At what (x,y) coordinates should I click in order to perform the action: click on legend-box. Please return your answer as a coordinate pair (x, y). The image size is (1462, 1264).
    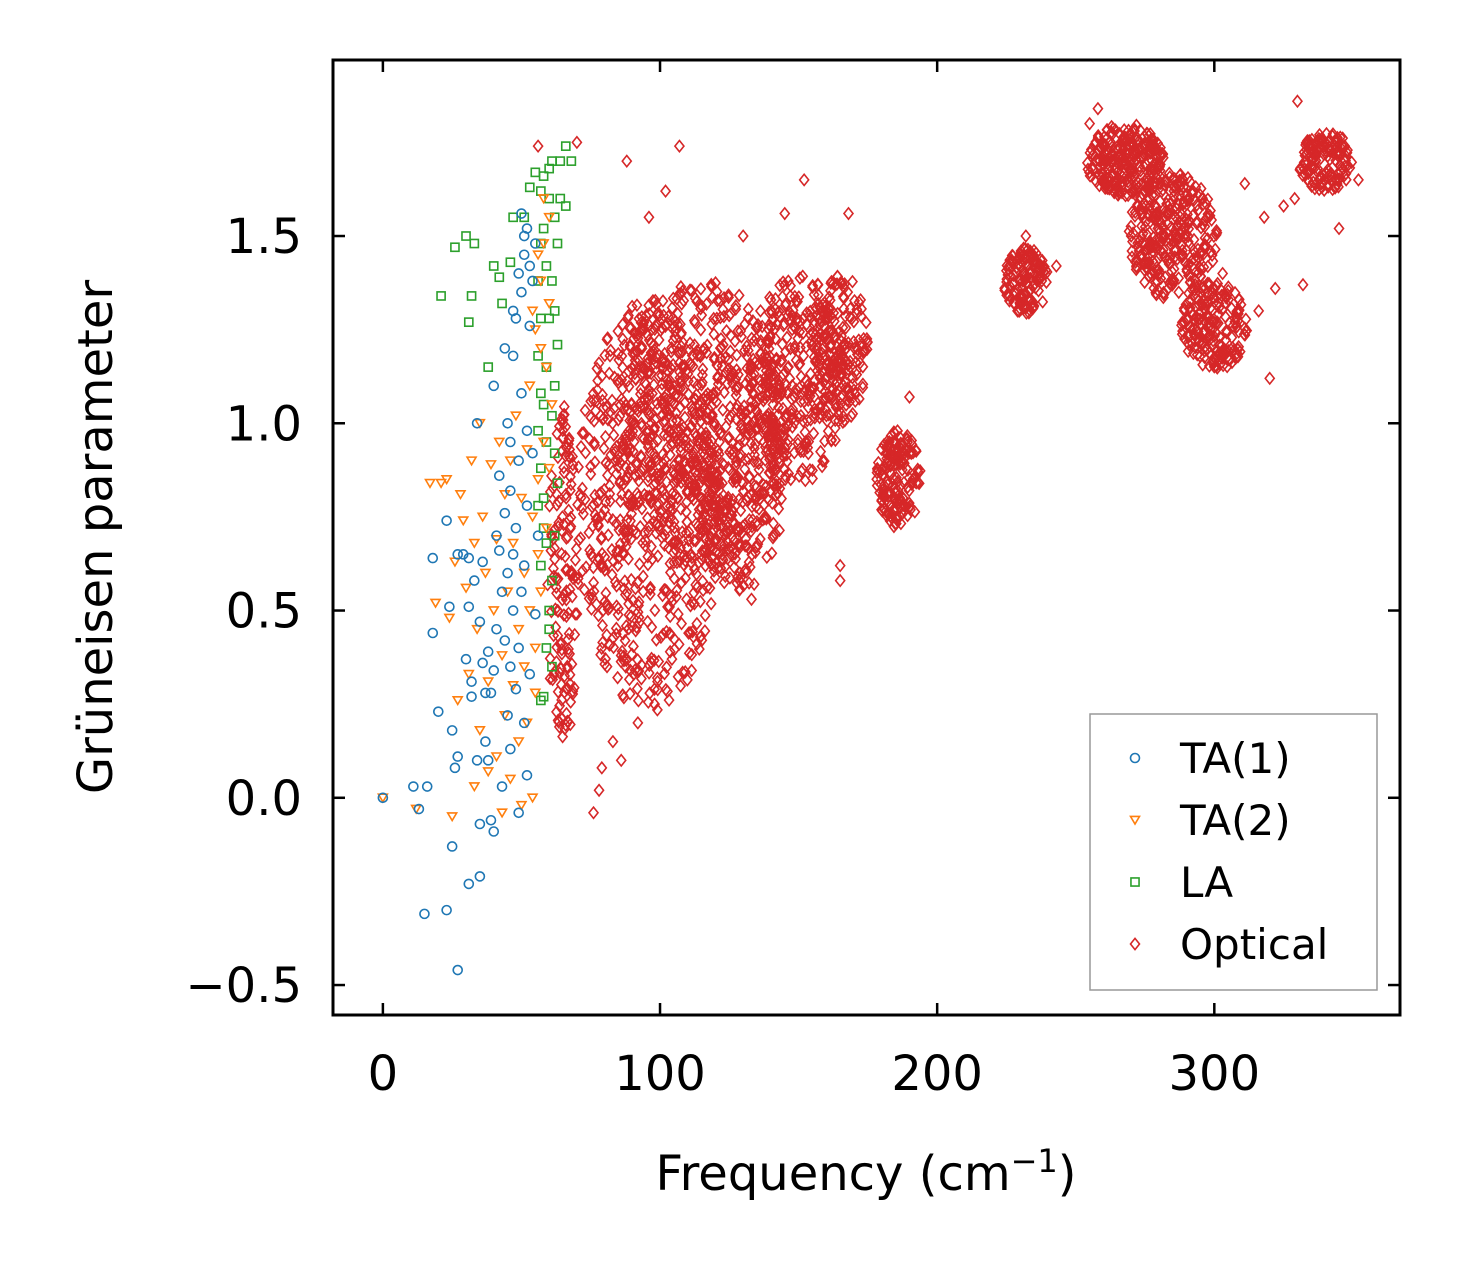
    Looking at the image, I should click on (1233, 852).